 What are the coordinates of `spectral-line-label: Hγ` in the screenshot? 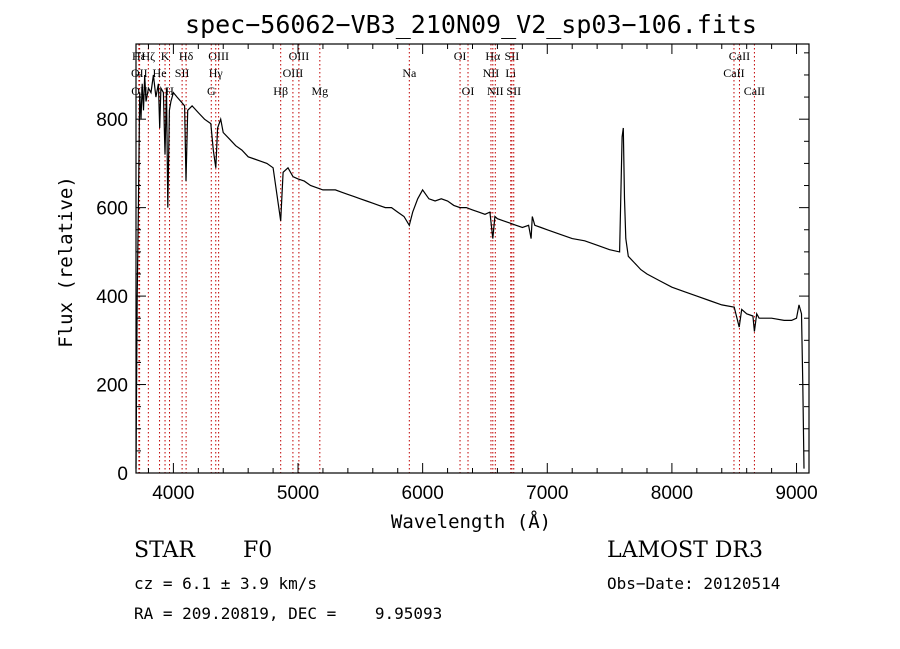 It's located at (216, 73).